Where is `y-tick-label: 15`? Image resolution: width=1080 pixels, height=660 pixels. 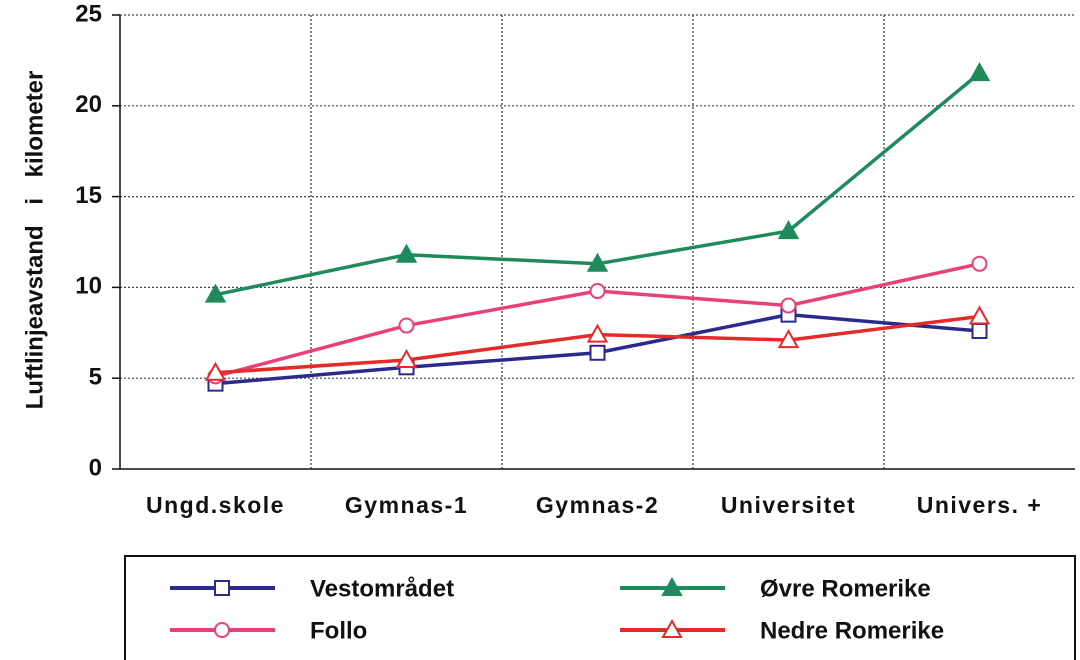
y-tick-label: 15 is located at coordinates (88, 195).